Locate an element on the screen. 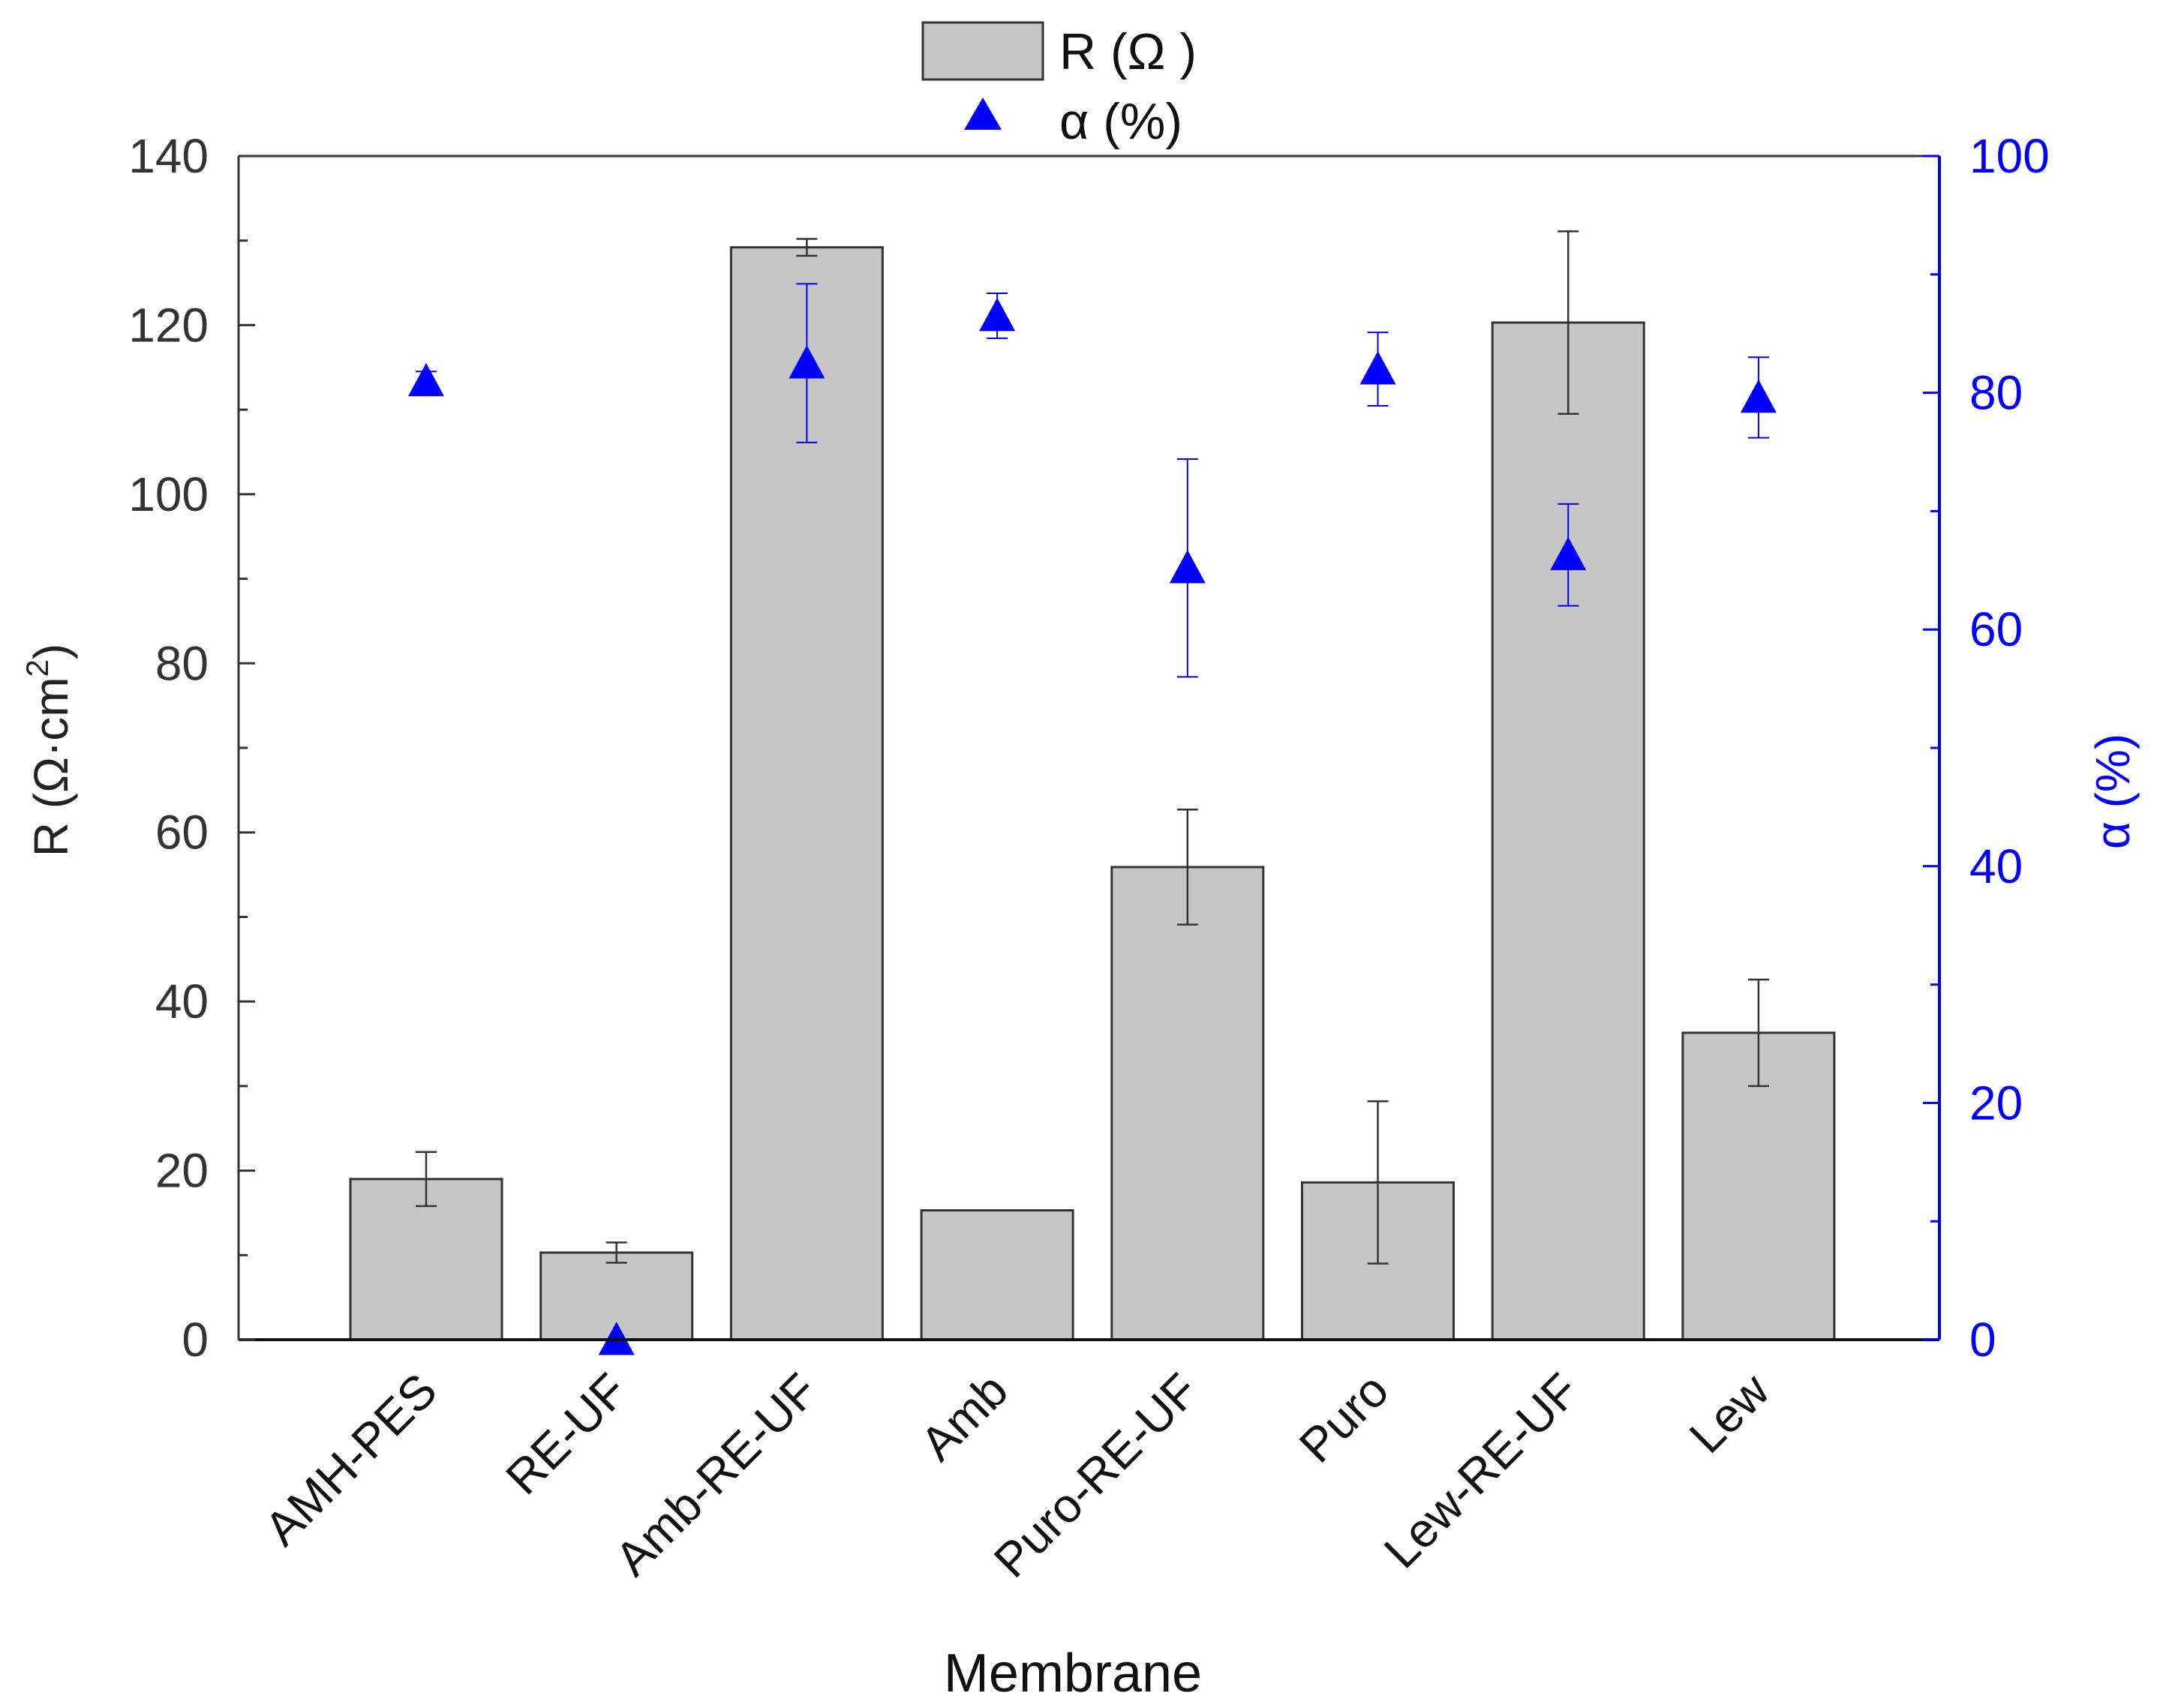 The image size is (2169, 1708). y-tick-label: 20 is located at coordinates (182, 1171).